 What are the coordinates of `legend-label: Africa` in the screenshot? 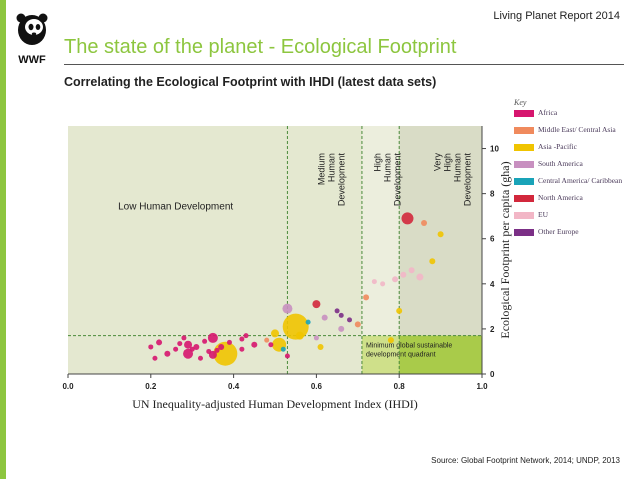 It's located at (548, 112).